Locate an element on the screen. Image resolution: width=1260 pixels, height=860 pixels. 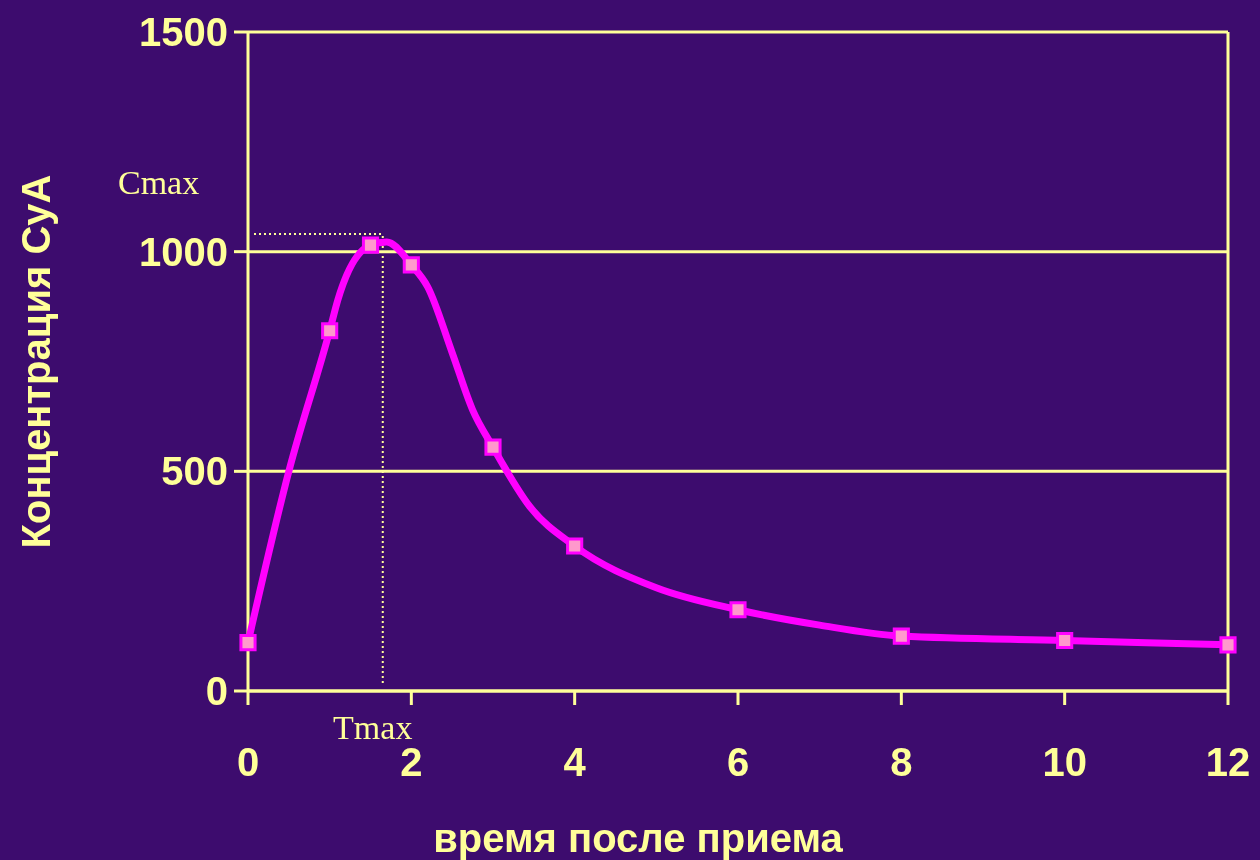
y-tick-label: 500 is located at coordinates (194, 471).